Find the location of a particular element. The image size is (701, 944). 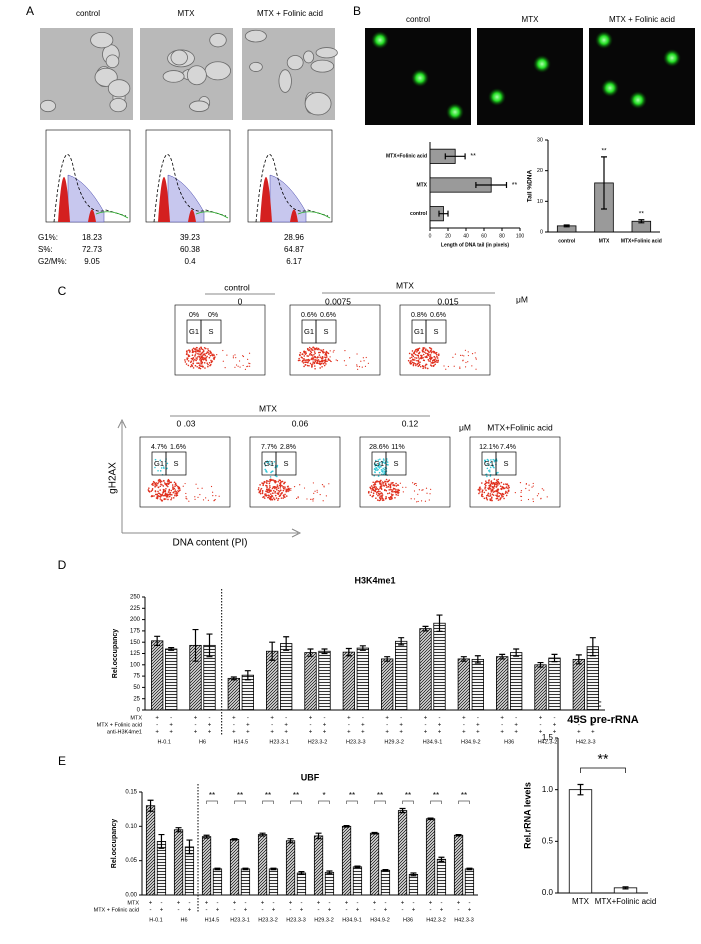

y-tick-label: 30 is located at coordinates (540, 140).